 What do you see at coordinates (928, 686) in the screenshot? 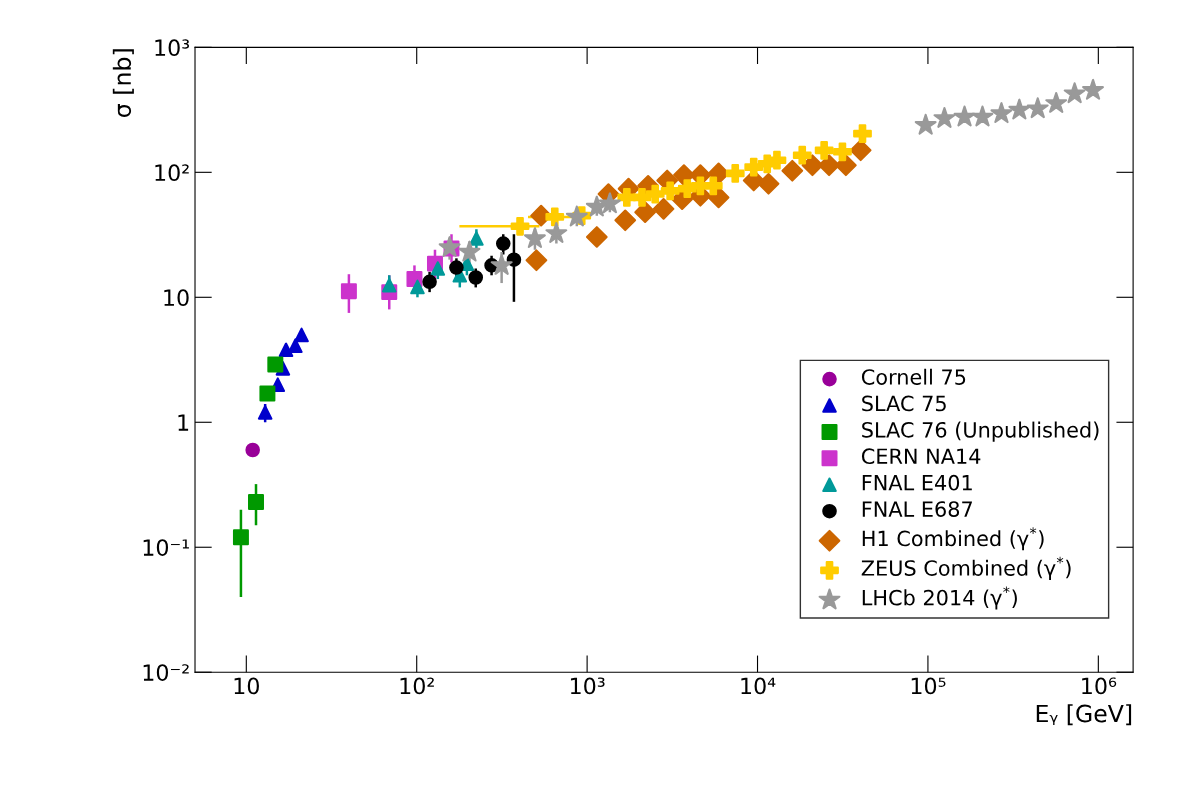
I see `x-tick-label: 10⁵` at bounding box center [928, 686].